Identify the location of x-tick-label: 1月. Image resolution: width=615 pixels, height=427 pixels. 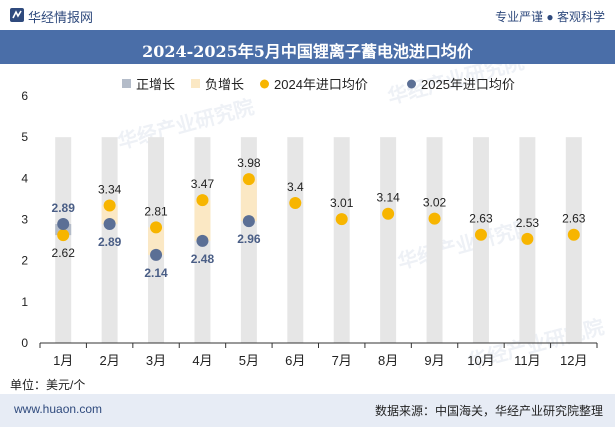
(63, 360).